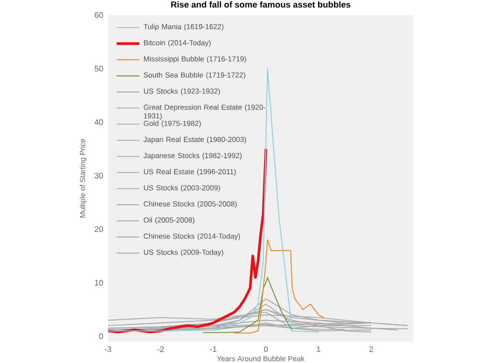 This screenshot has width=500, height=363. I want to click on y-tick-label: 20, so click(98, 229).